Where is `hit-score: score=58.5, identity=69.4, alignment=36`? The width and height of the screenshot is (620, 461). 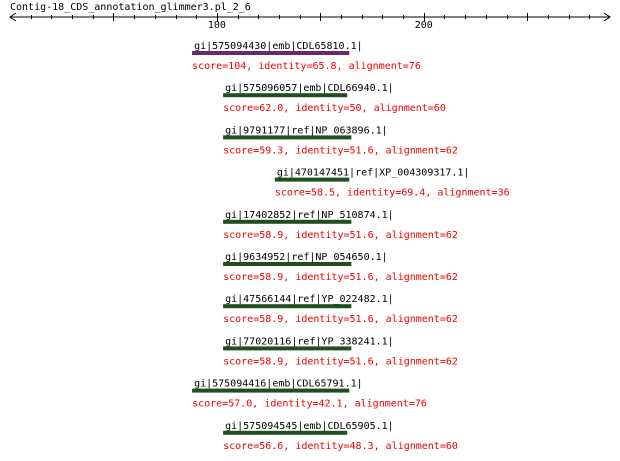
hit-score: score=58.5, identity=69.4, alignment=36 is located at coordinates (392, 193).